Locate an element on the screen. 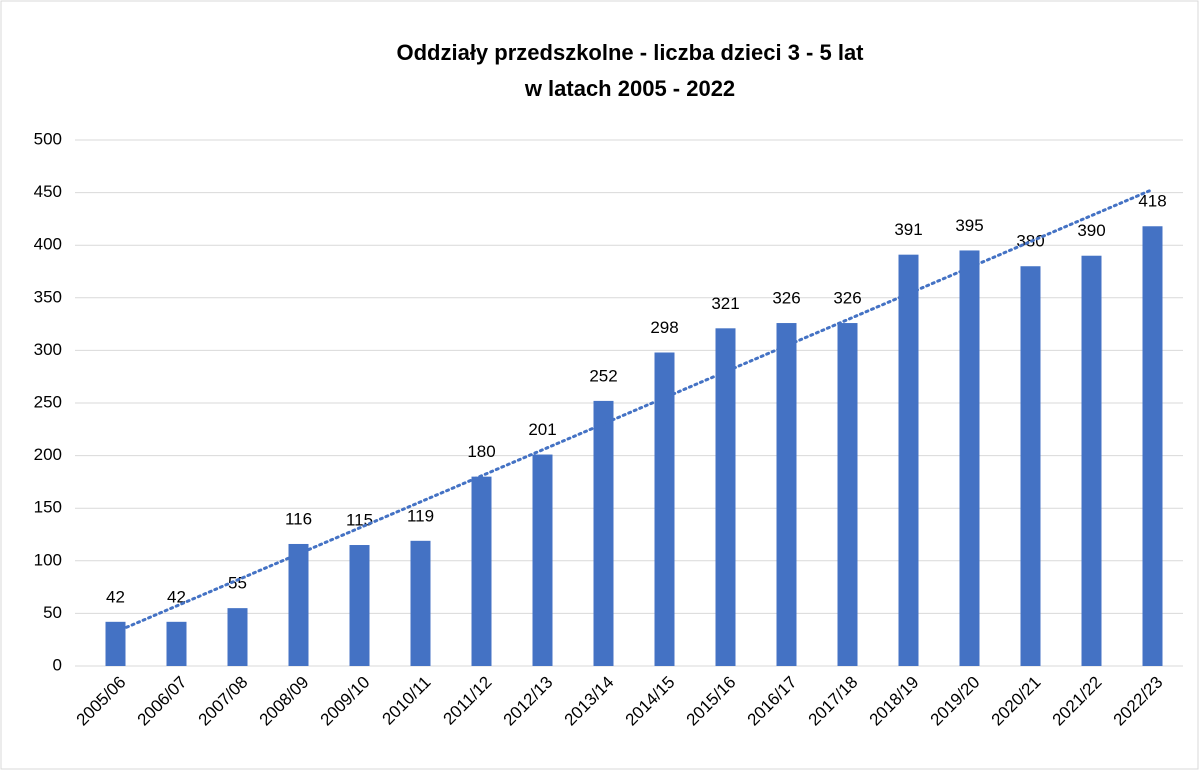 This screenshot has width=1200, height=771. data-label: 180 is located at coordinates (481, 451).